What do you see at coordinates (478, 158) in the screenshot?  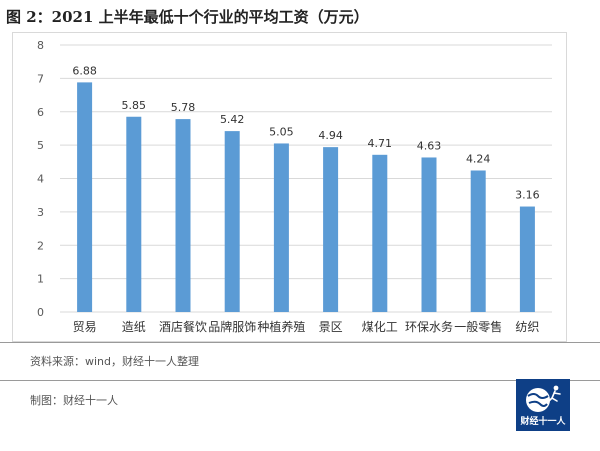 I see `data-label: 4.24` at bounding box center [478, 158].